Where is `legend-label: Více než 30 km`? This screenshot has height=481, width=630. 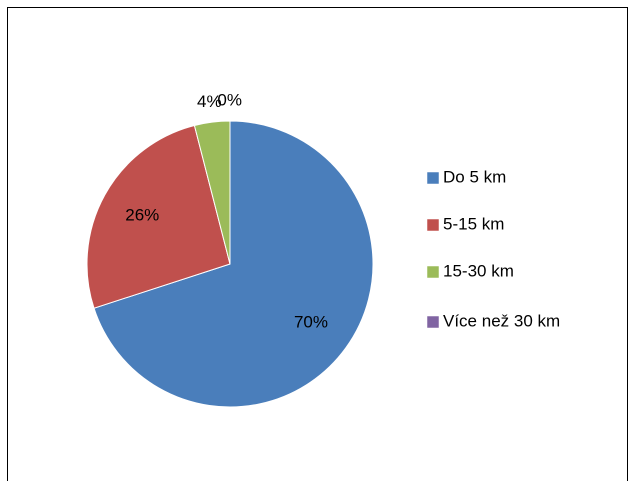 legend-label: Více než 30 km is located at coordinates (501, 320).